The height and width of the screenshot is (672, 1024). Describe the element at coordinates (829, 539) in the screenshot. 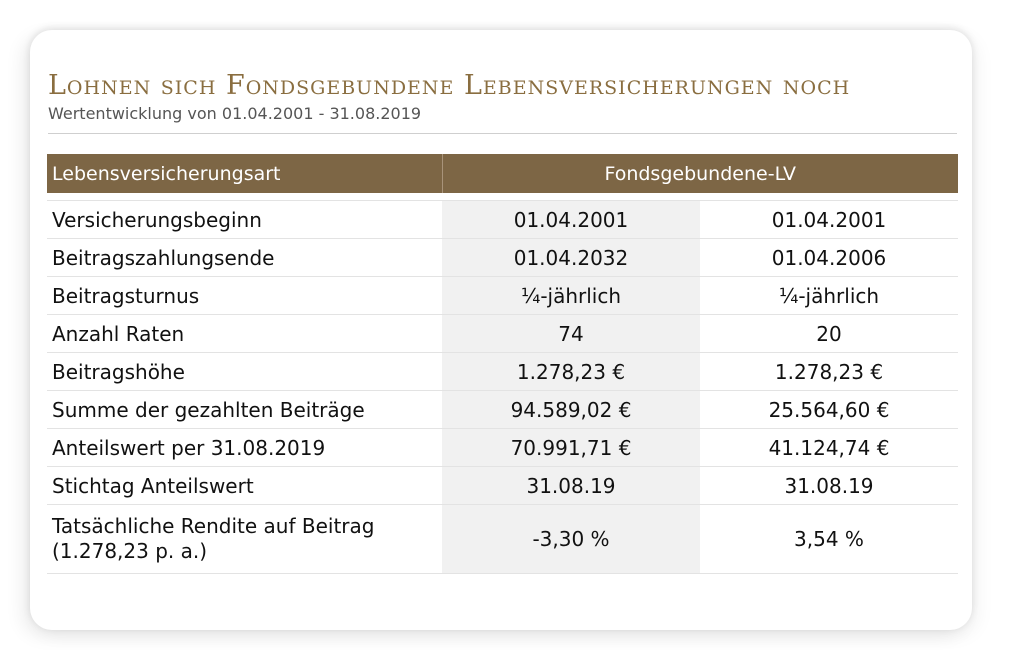

I see `row-value-2: 3,54 %` at that location.